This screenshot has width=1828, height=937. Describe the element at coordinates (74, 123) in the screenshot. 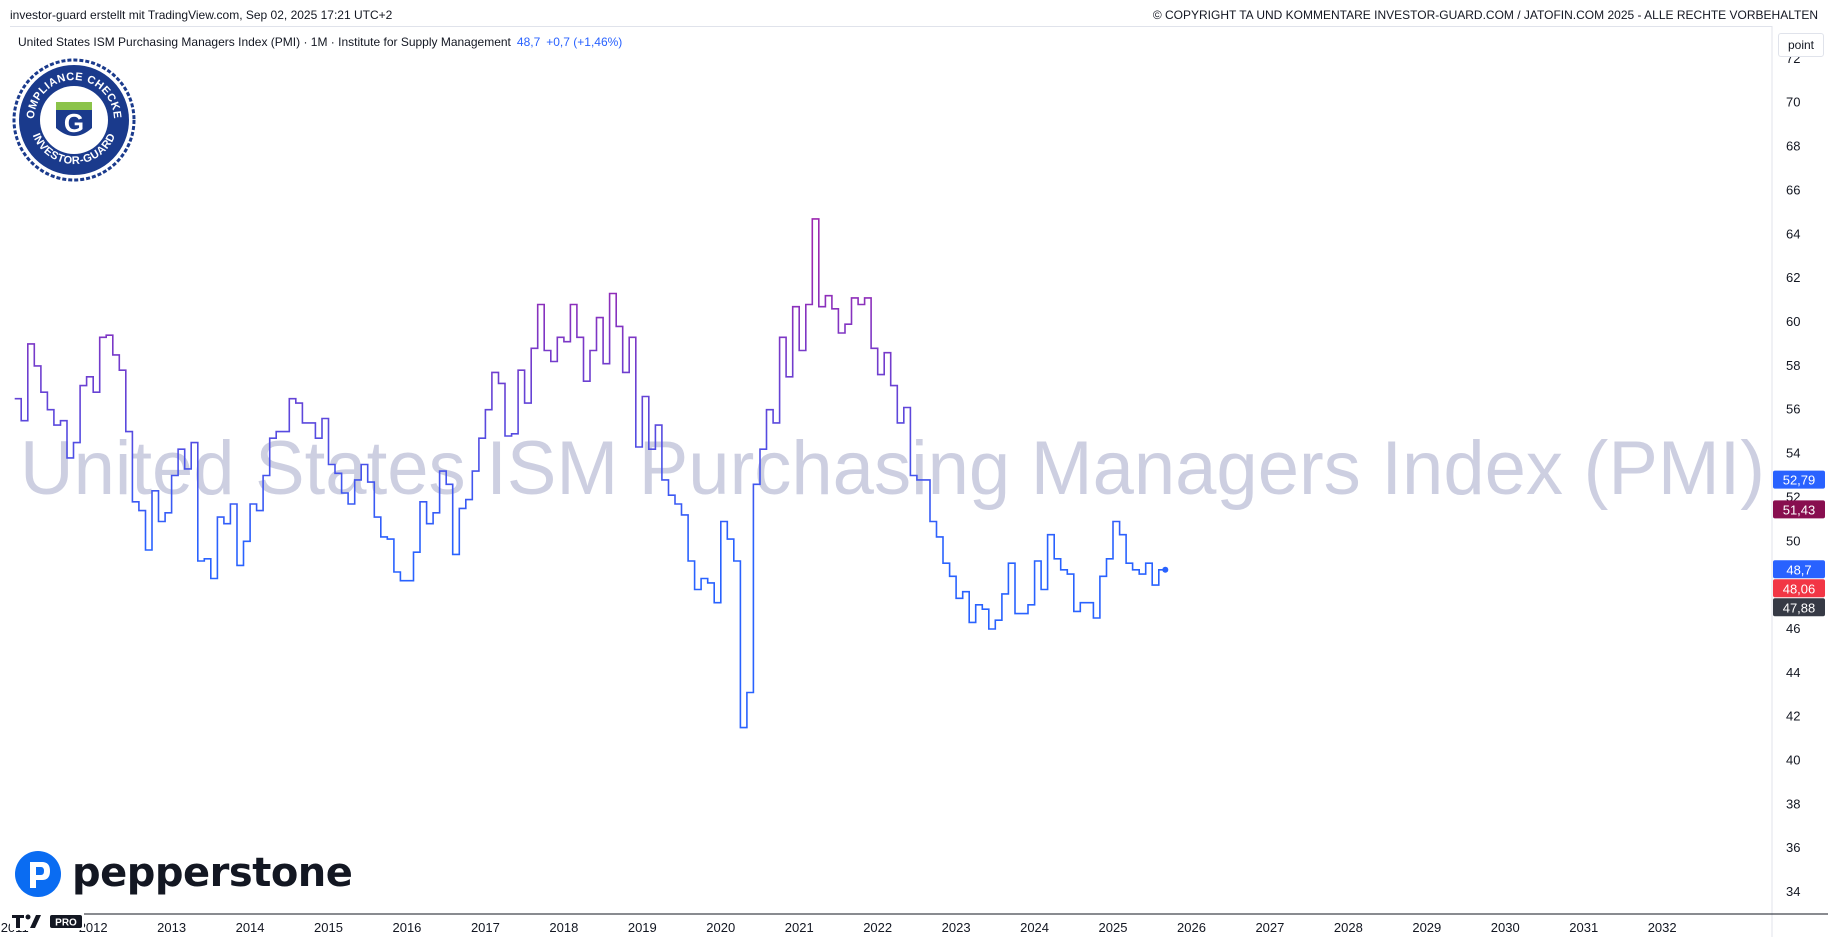

I see `badge-letter: G` at that location.